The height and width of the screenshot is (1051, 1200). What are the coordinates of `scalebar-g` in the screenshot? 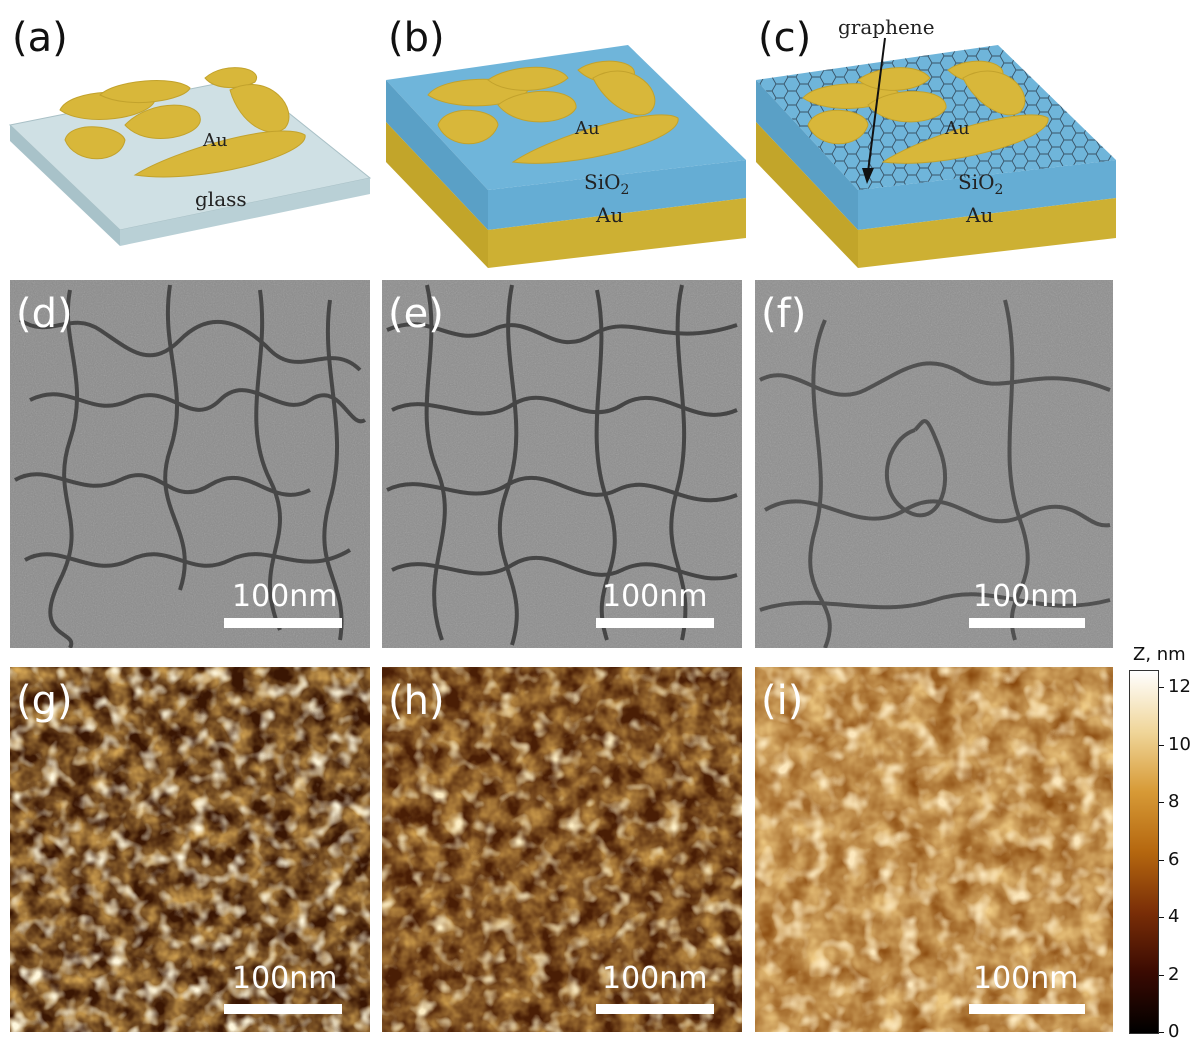 It's located at (283, 1009).